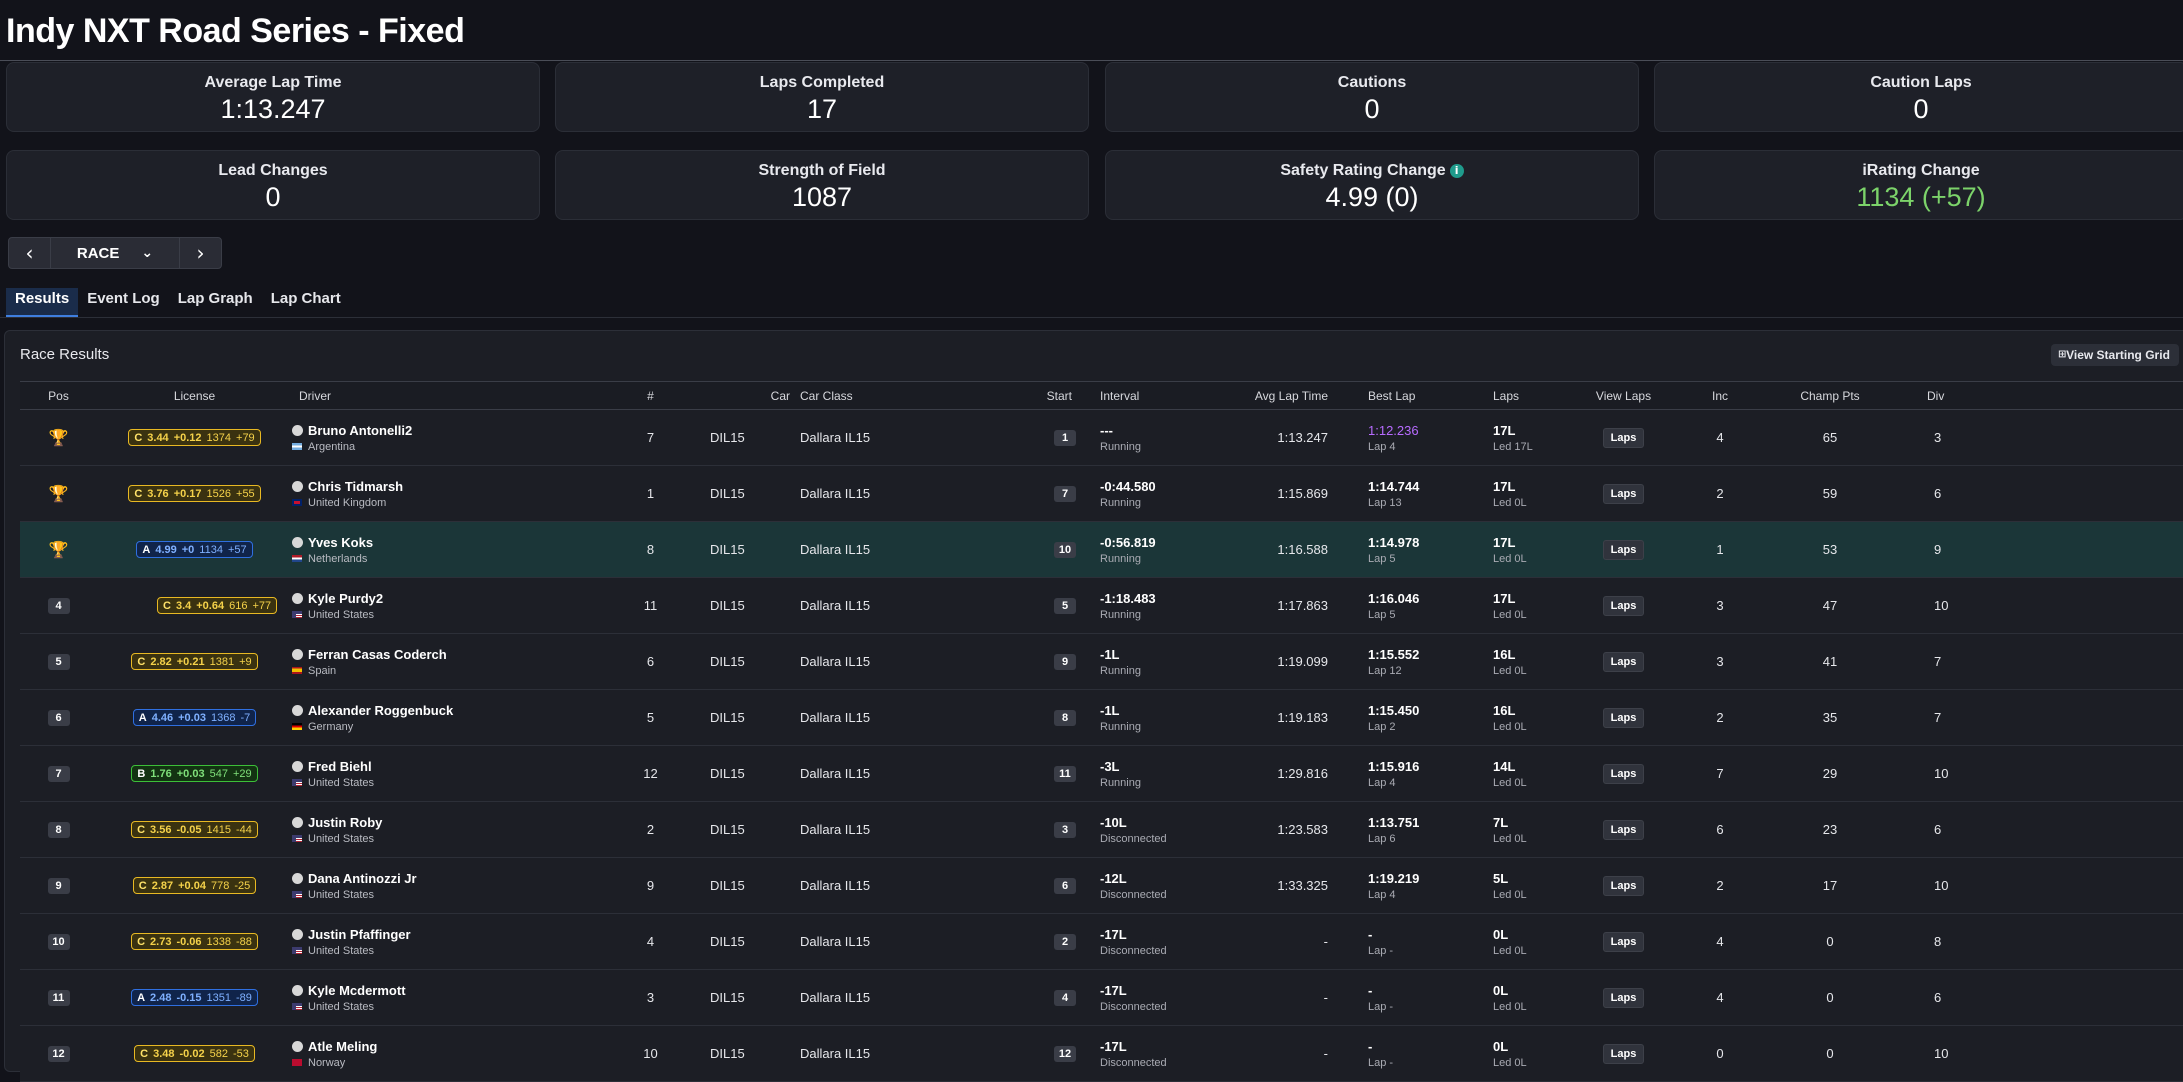  Describe the element at coordinates (242, 774) in the screenshot. I see `license-irating-change: +29` at that location.